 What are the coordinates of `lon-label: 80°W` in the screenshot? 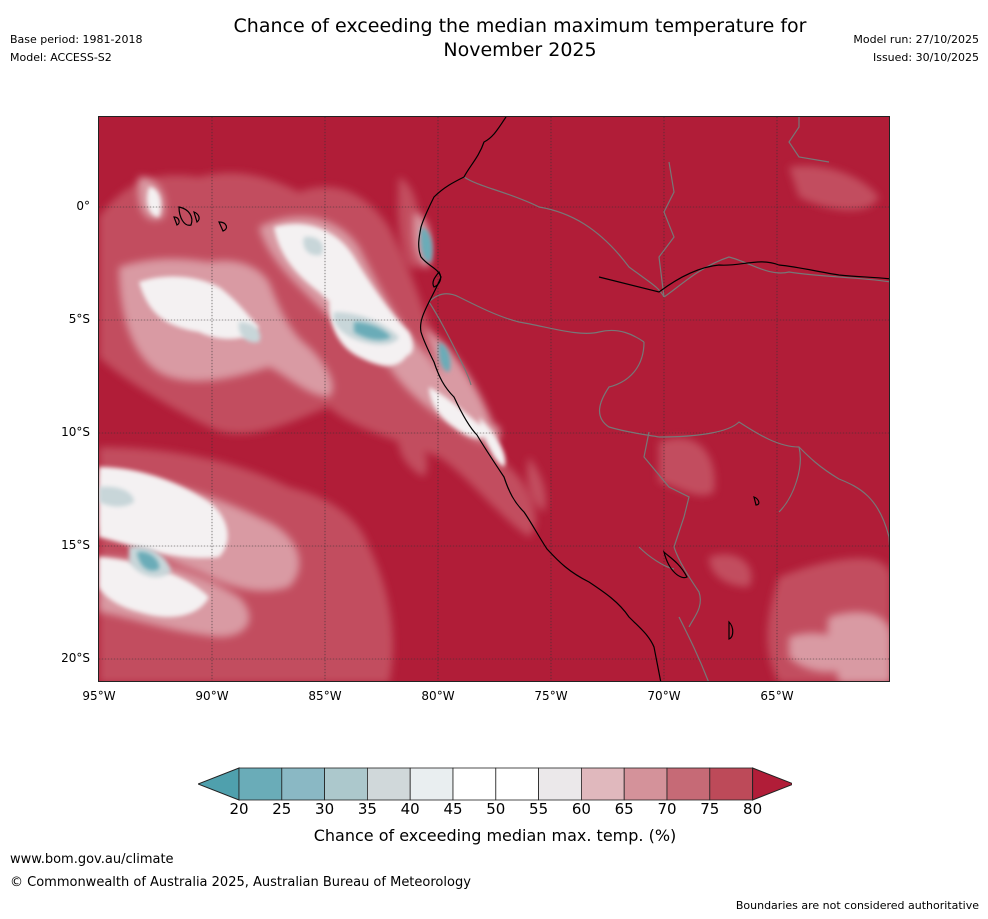 It's located at (438, 696).